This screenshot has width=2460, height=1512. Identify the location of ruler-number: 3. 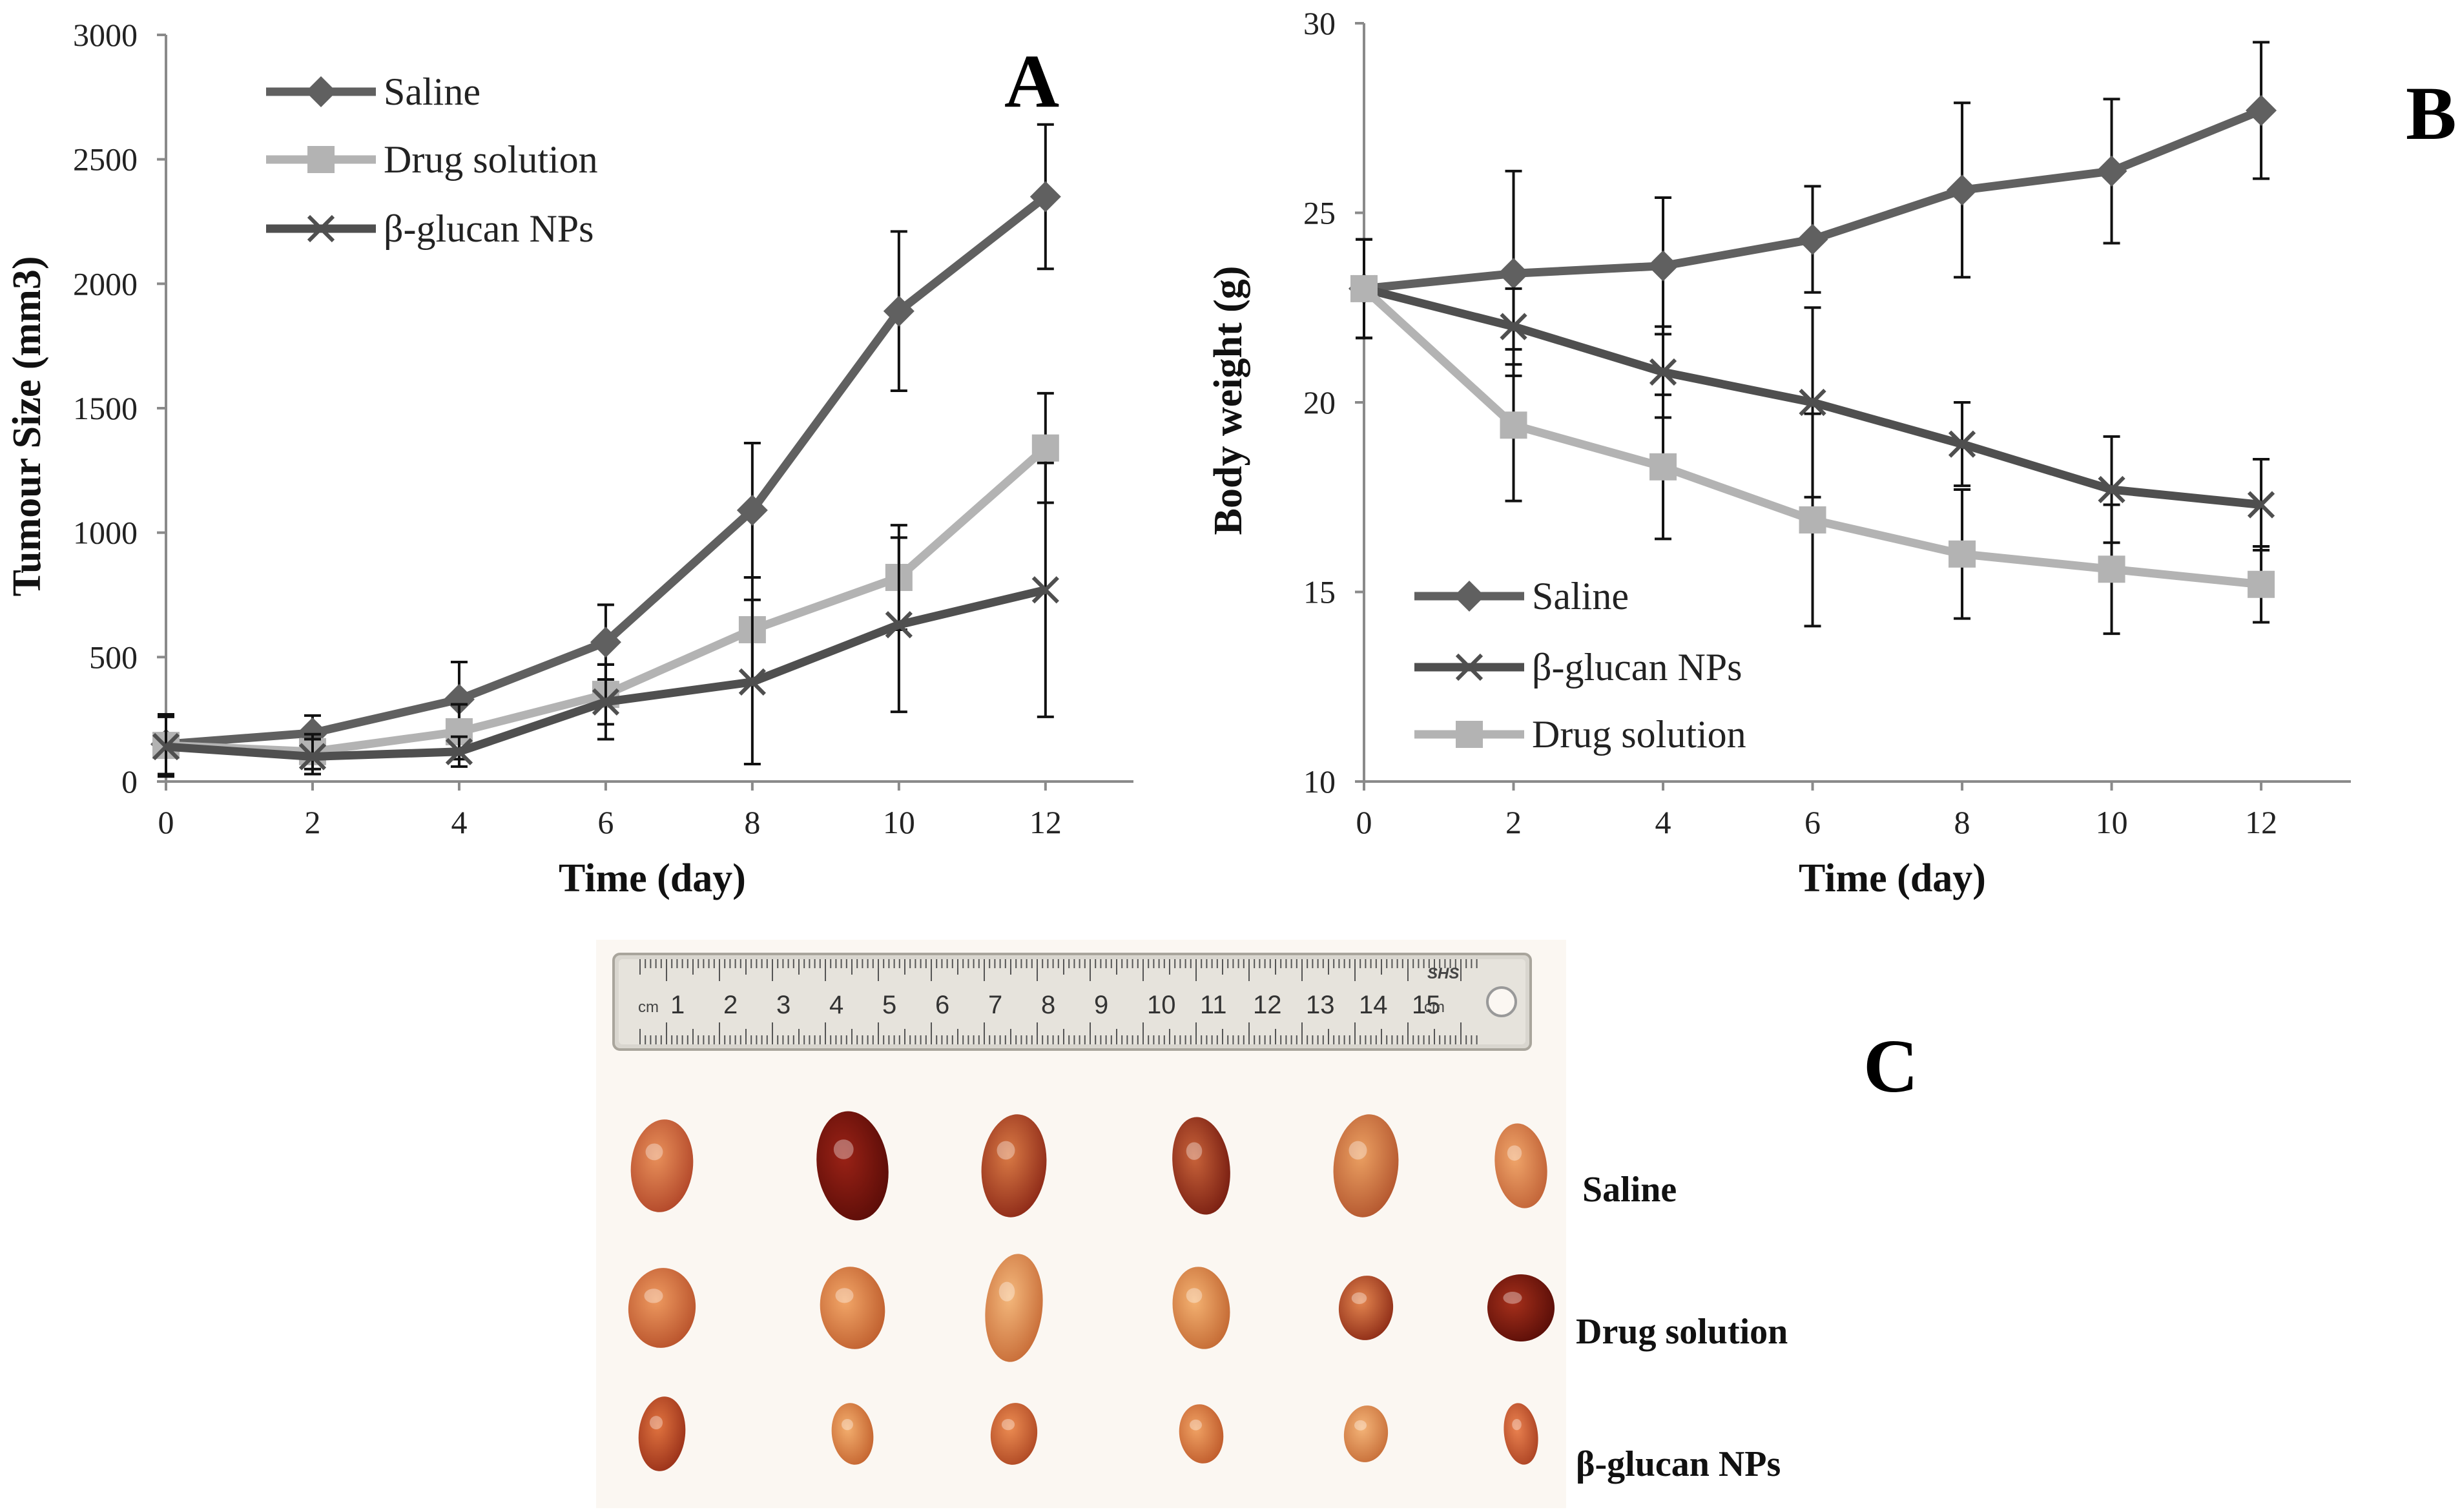
(783, 1005).